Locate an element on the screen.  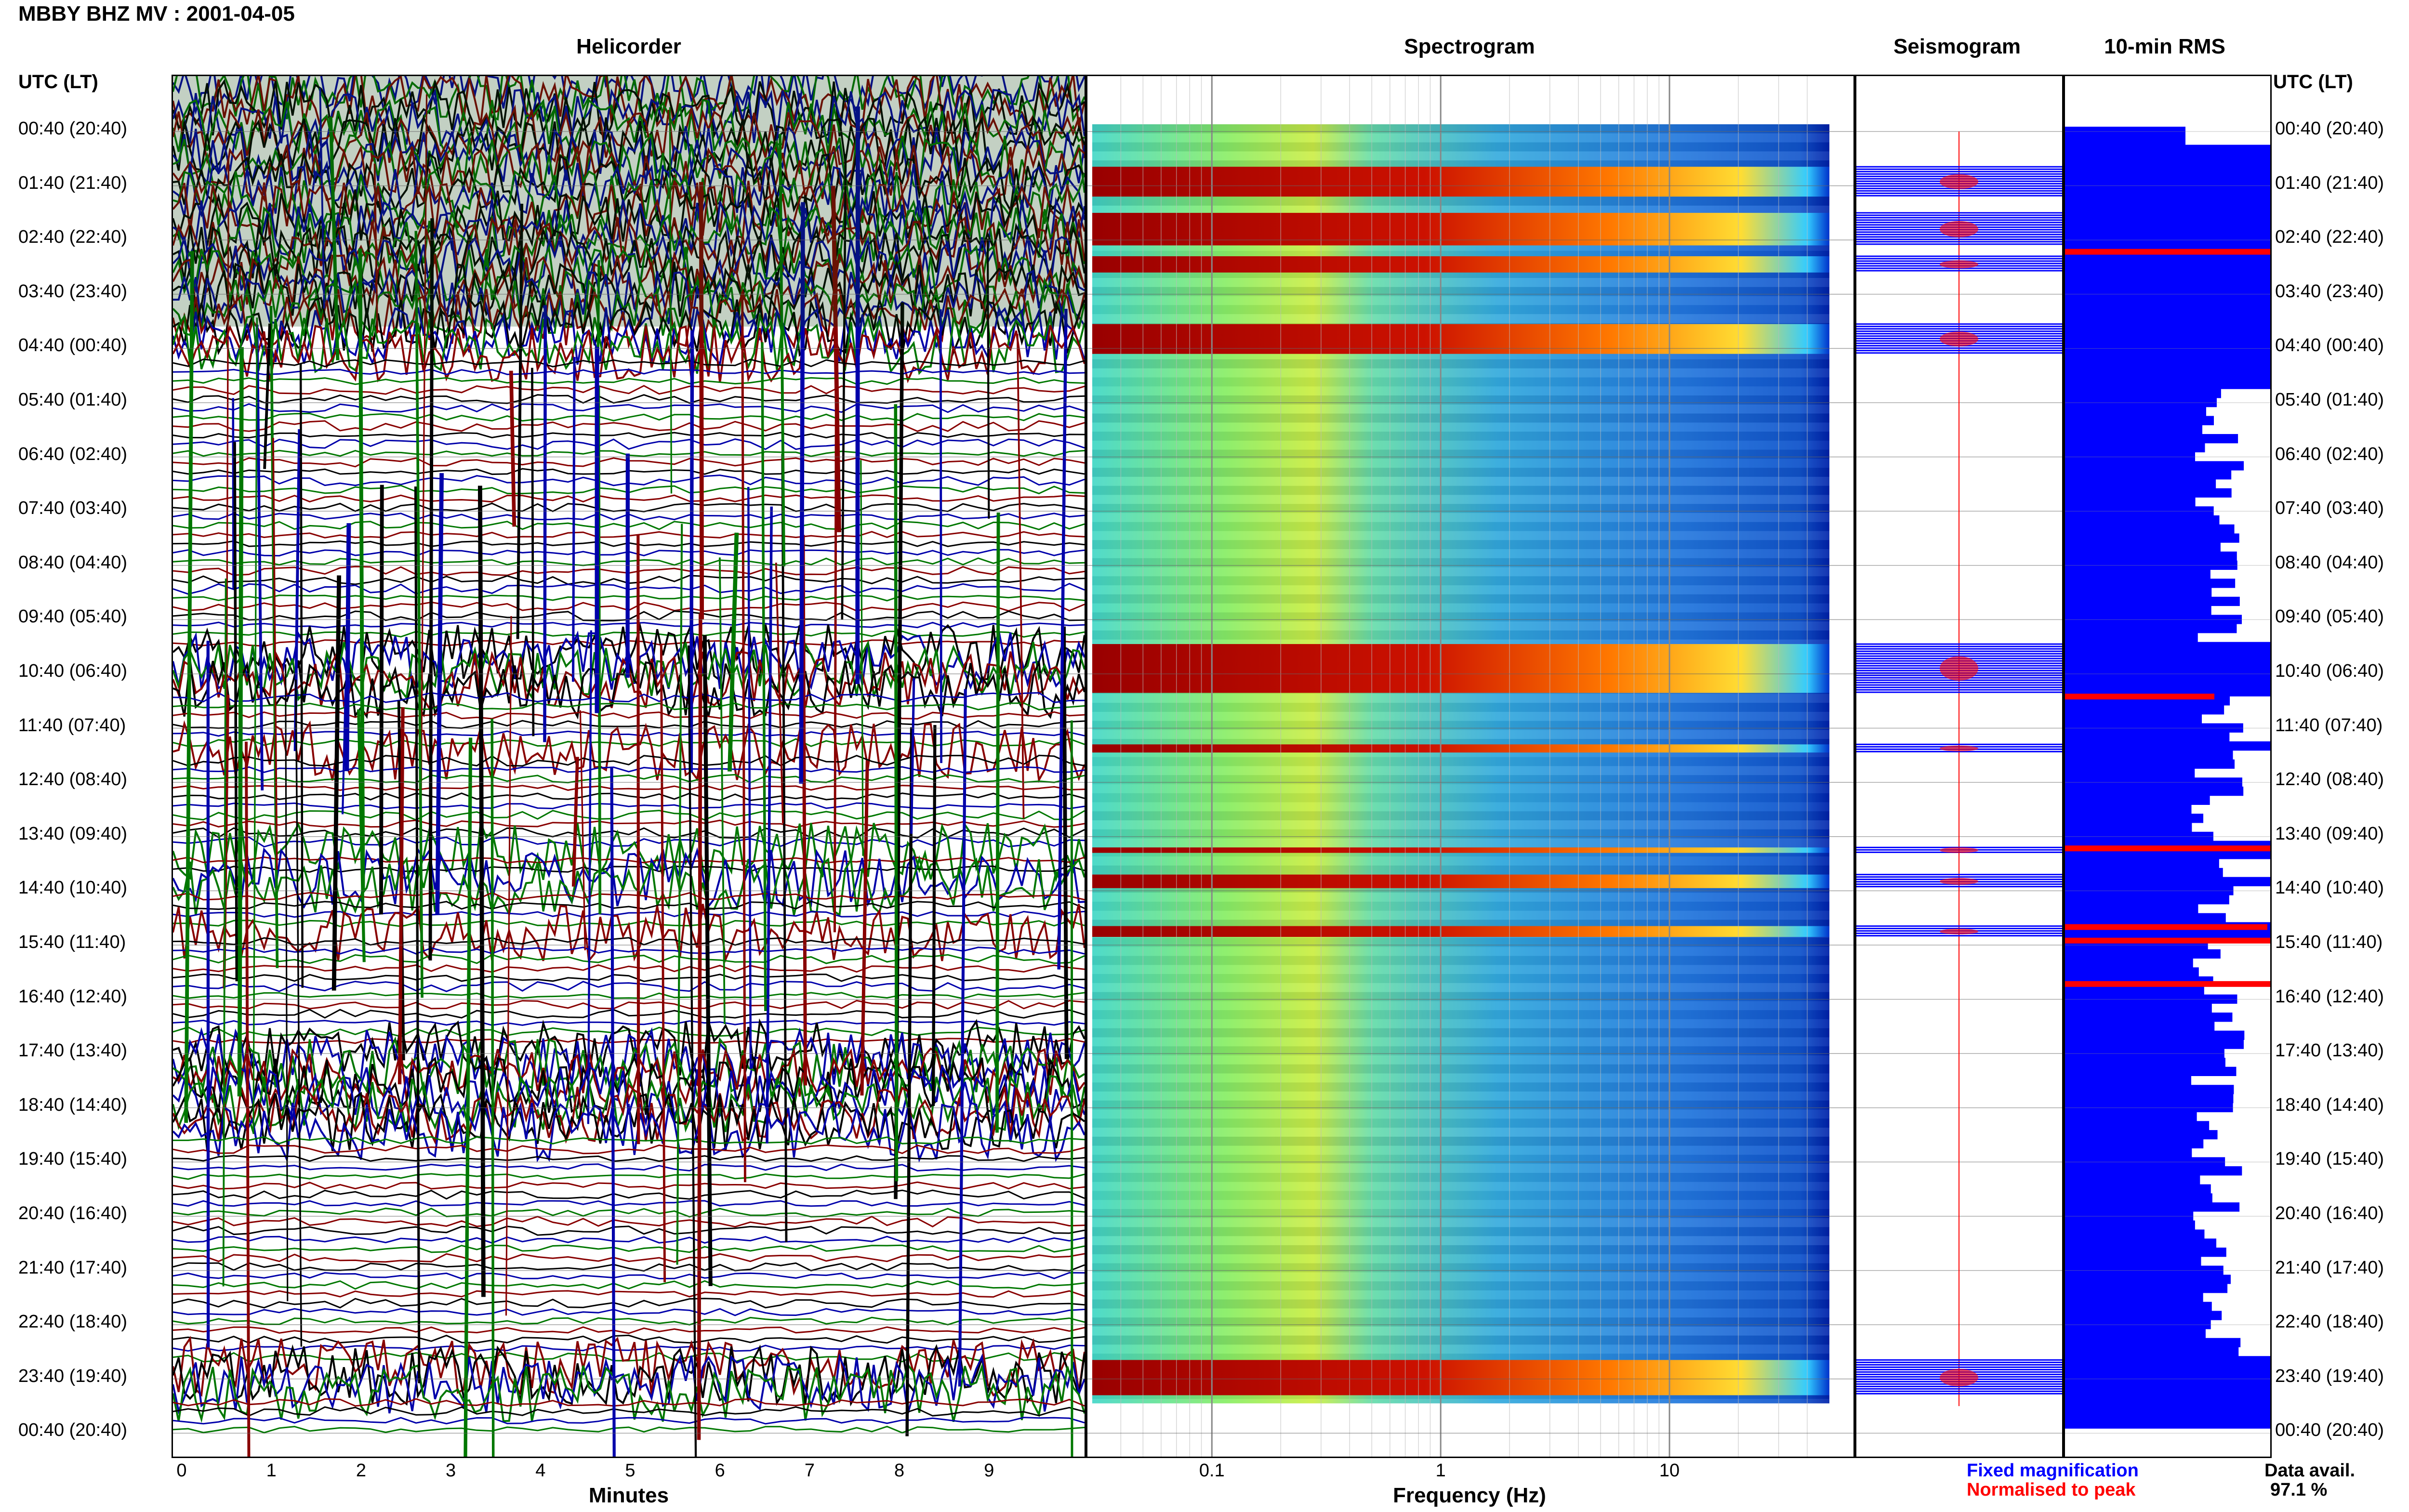
time-tick-right: 05:40 (01:40) is located at coordinates (2329, 400).